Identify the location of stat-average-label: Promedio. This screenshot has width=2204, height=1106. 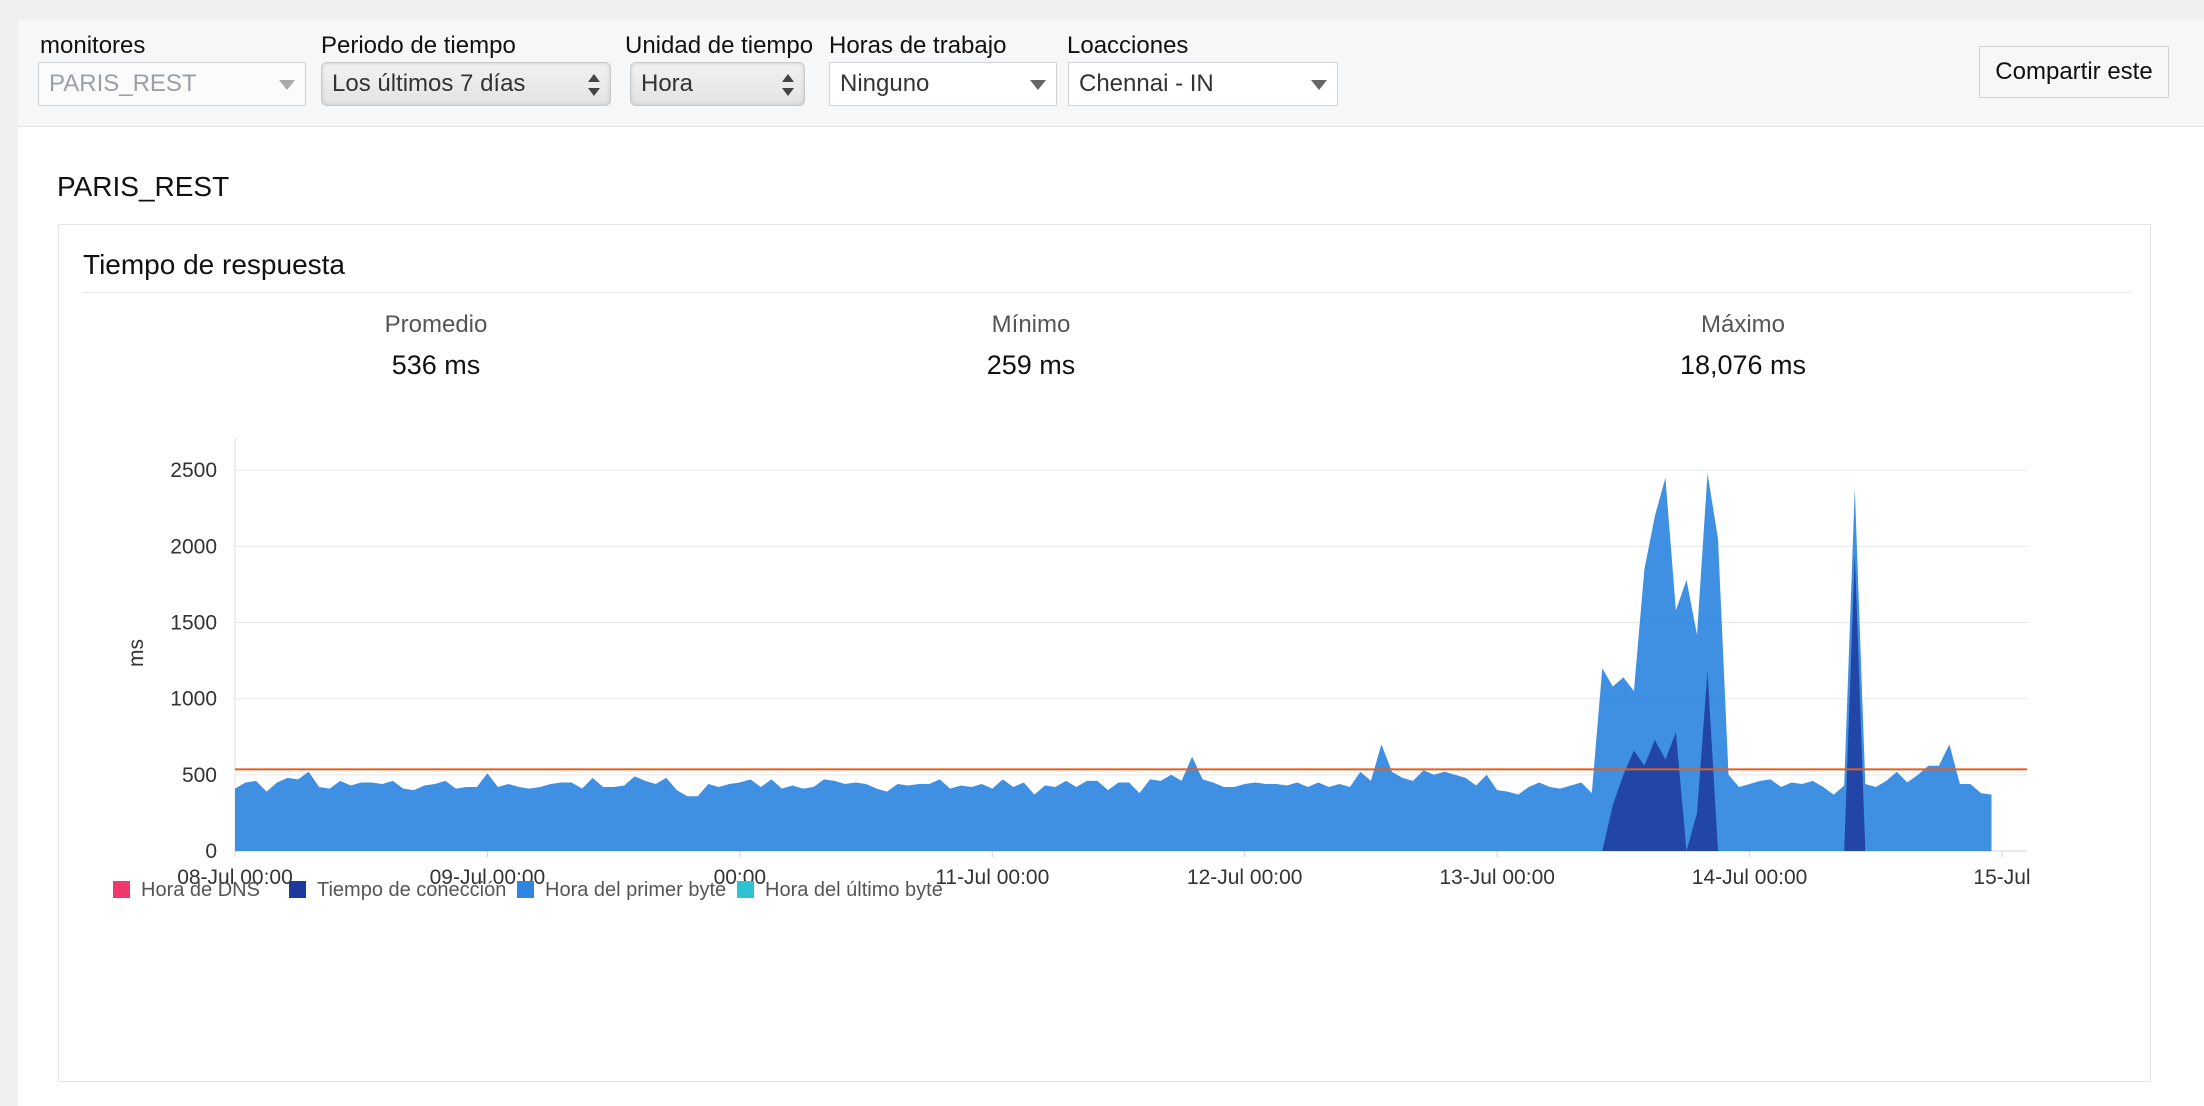
(436, 324).